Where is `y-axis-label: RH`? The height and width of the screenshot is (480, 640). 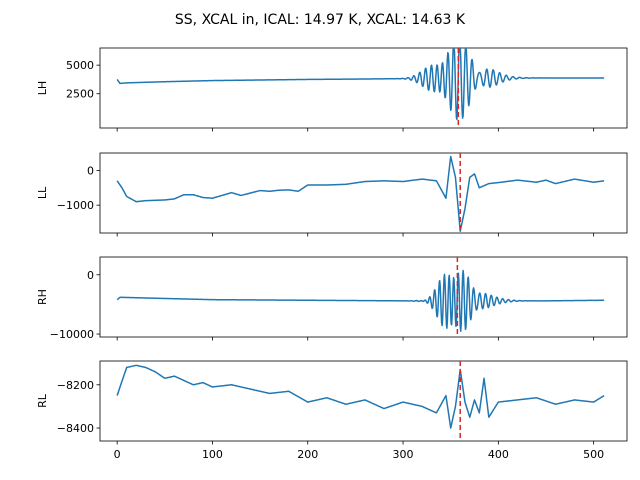 y-axis-label: RH is located at coordinates (42, 297).